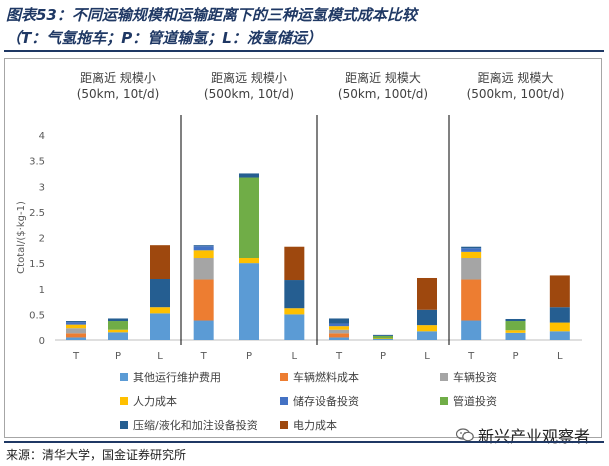  Describe the element at coordinates (118, 94) in the screenshot. I see `panel-subtitle: (50km, 10t/d)` at that location.